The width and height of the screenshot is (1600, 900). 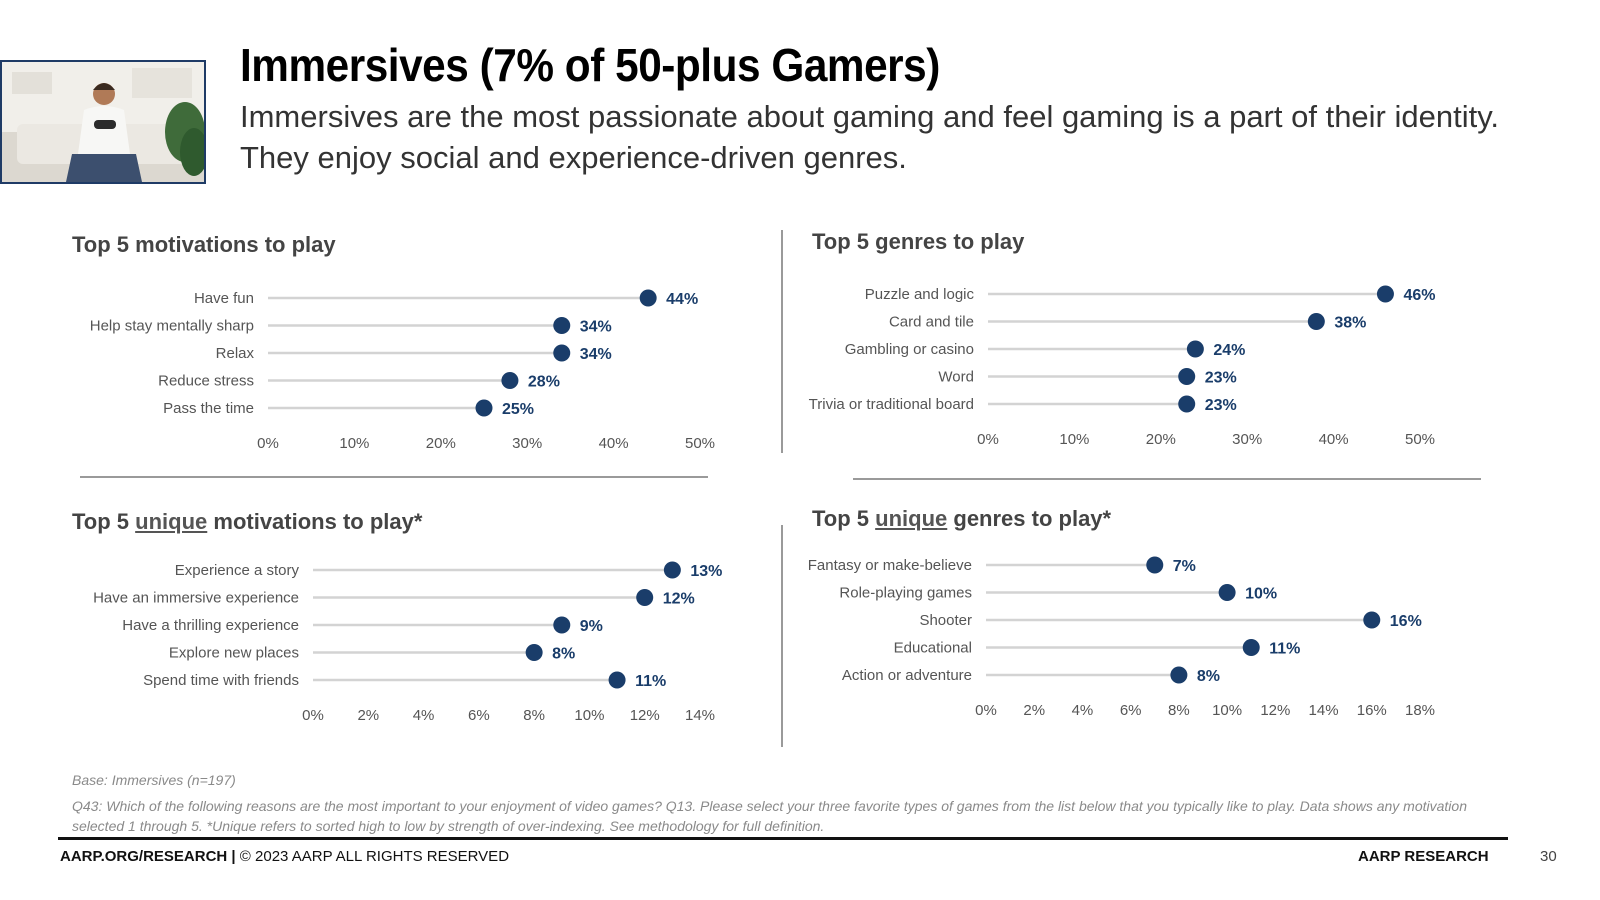 What do you see at coordinates (372, 856) in the screenshot?
I see `footer-copyright-text: © 2023 AARP ALL RIGHTS RESERVED` at bounding box center [372, 856].